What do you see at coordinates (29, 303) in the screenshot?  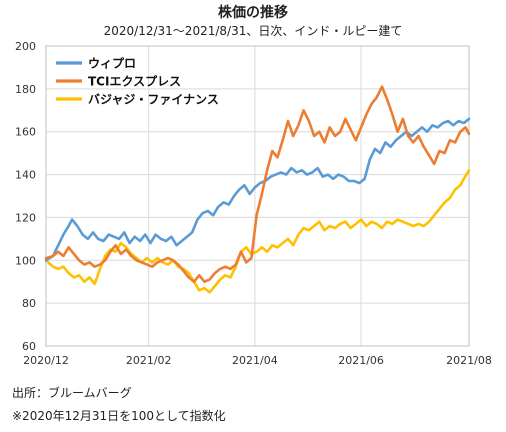 I see `y-tick-label: 80` at bounding box center [29, 303].